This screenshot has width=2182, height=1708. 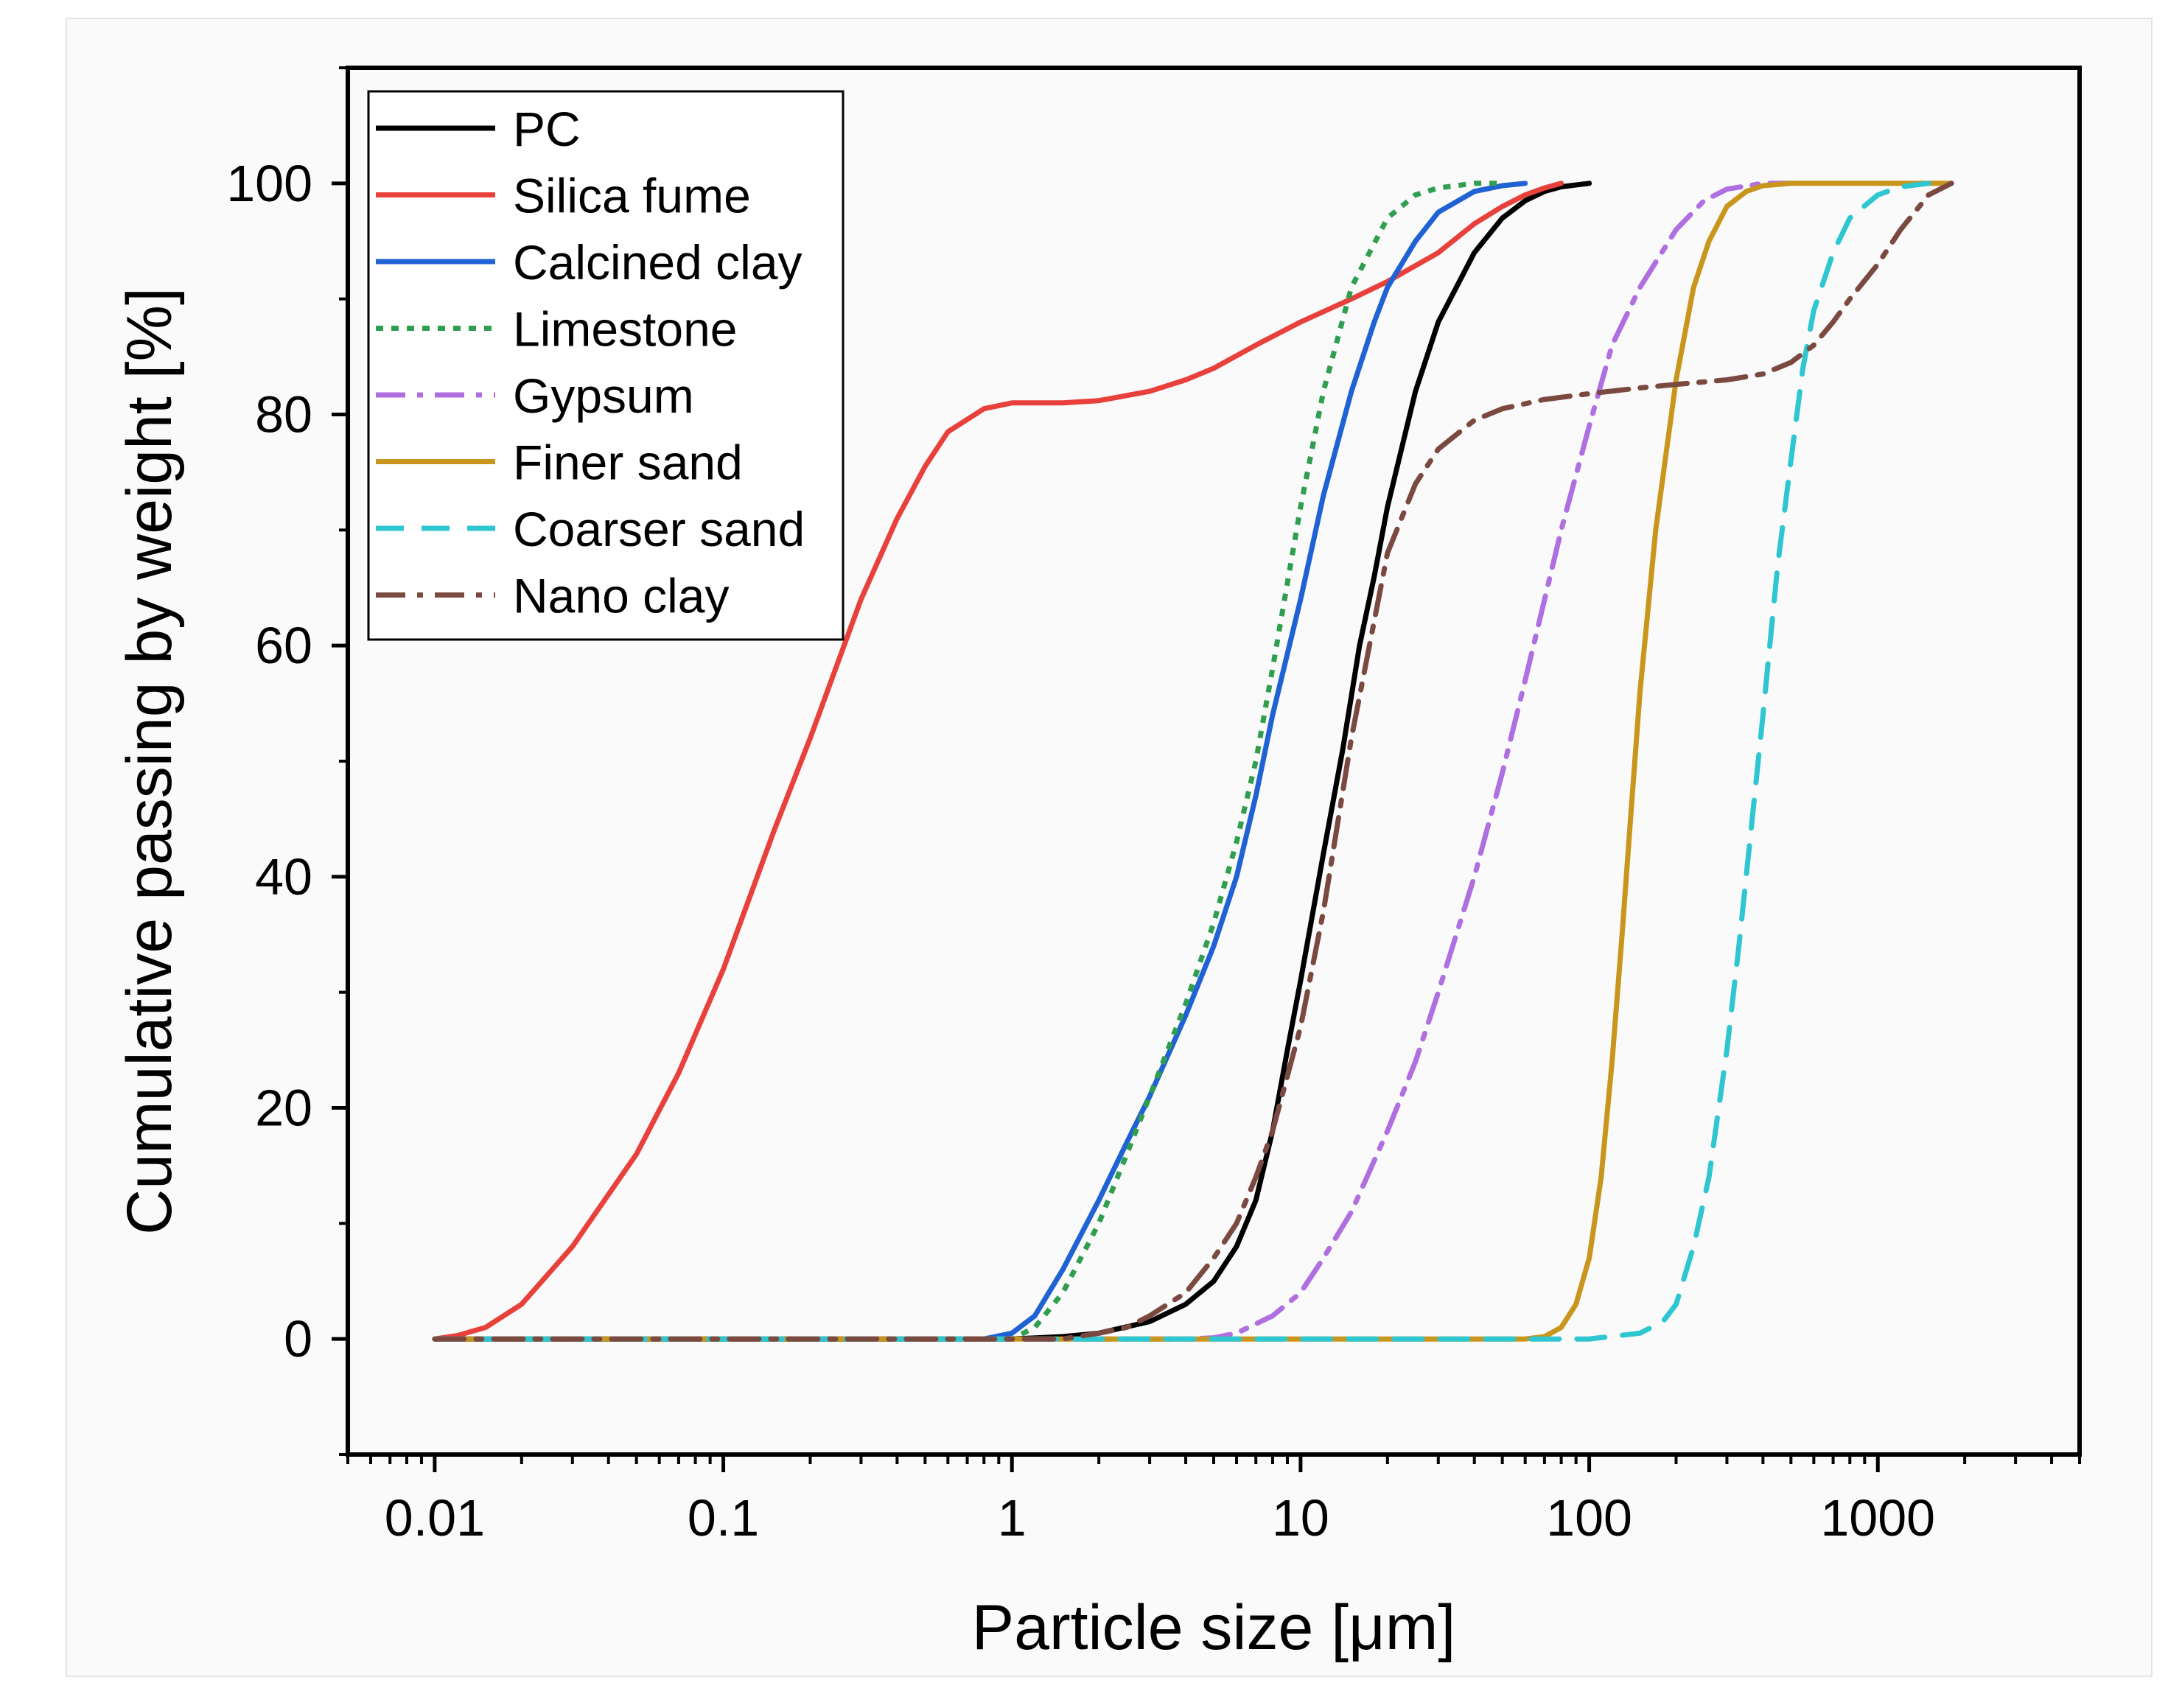 I want to click on y-tick-label: 40, so click(x=283, y=877).